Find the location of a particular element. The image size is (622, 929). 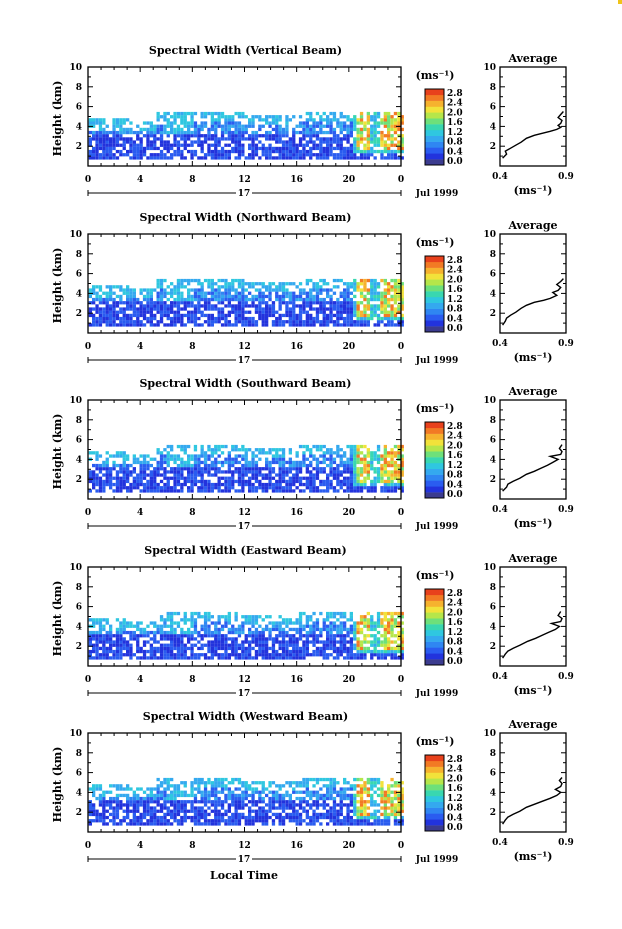

x-tick-label: 0 is located at coordinates (88, 347).